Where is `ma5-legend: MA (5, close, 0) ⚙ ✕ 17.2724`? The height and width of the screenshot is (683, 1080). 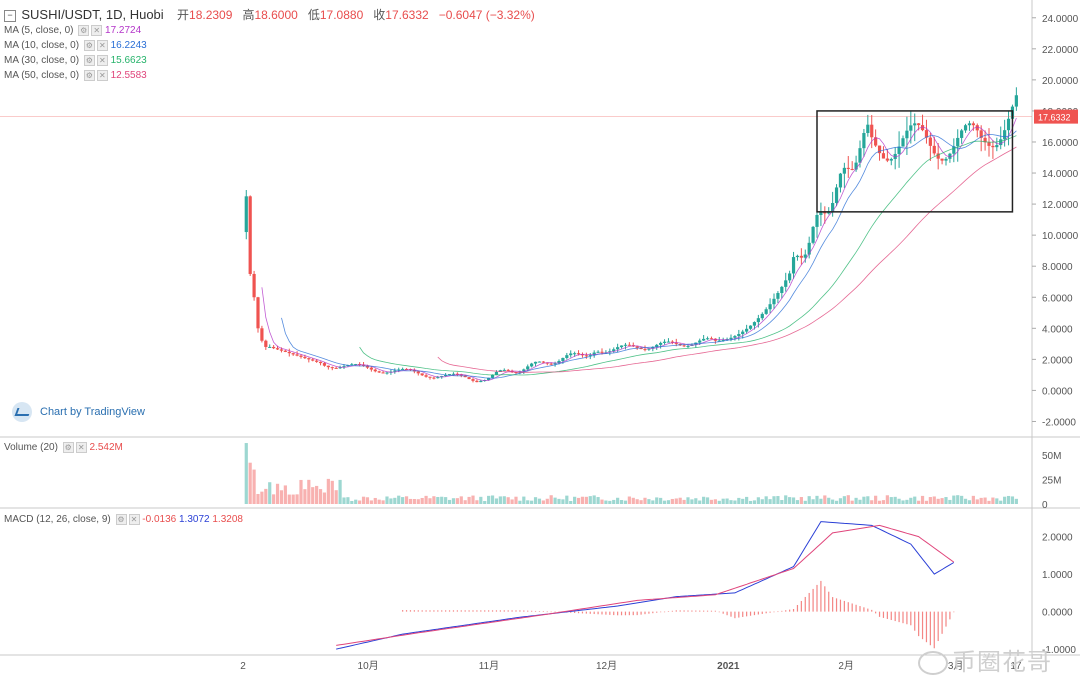
ma5-legend: MA (5, close, 0) ⚙ ✕ 17.2724 is located at coordinates (72, 30).